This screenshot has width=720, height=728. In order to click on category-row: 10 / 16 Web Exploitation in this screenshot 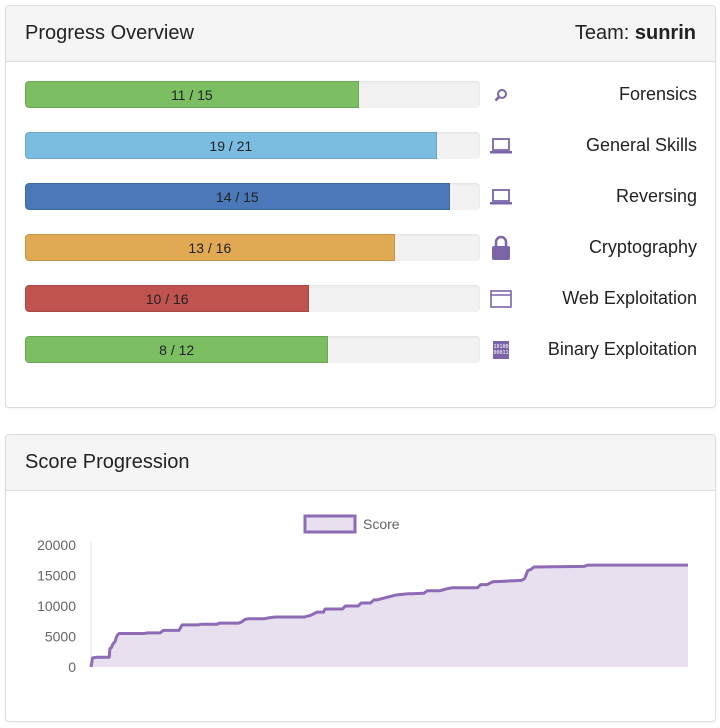, I will do `click(361, 298)`.